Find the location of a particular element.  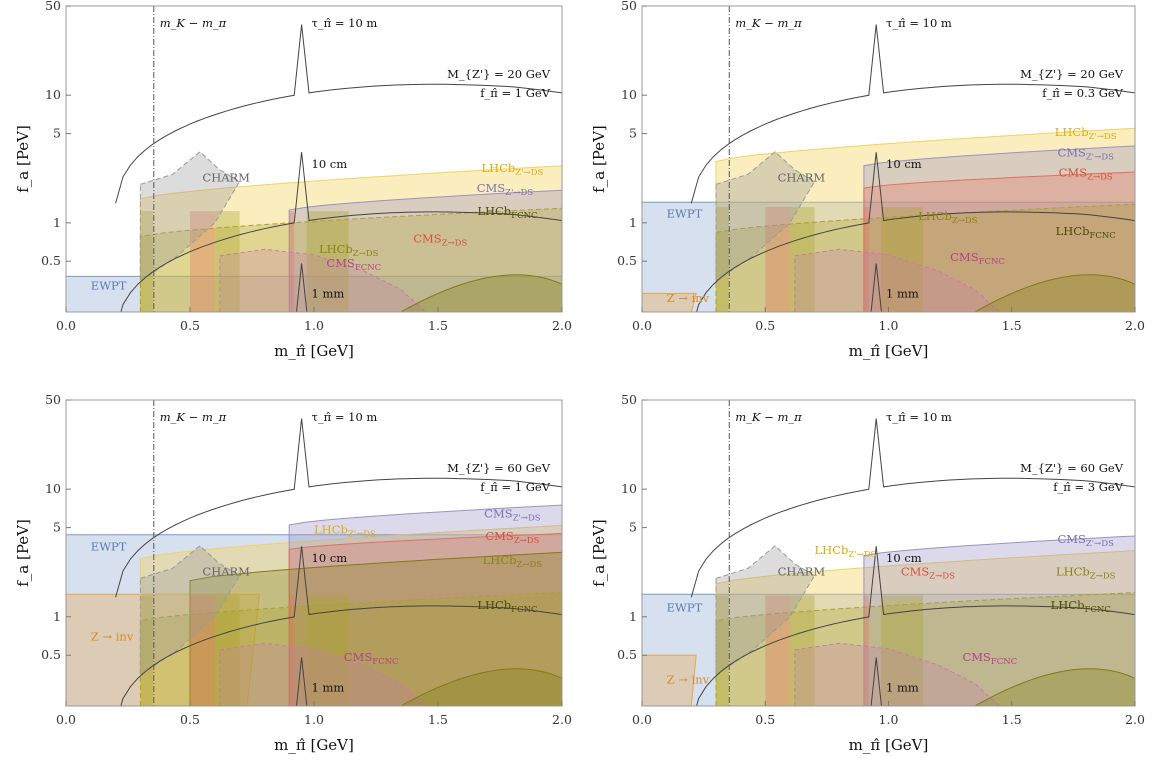

region-lhcbfcnc is located at coordinates (350, 648).